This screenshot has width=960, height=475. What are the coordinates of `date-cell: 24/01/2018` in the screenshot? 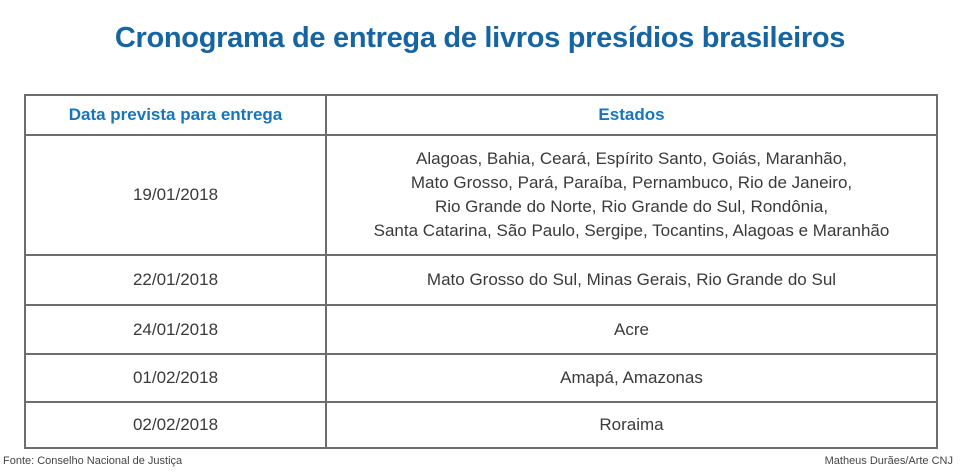 It's located at (175, 329).